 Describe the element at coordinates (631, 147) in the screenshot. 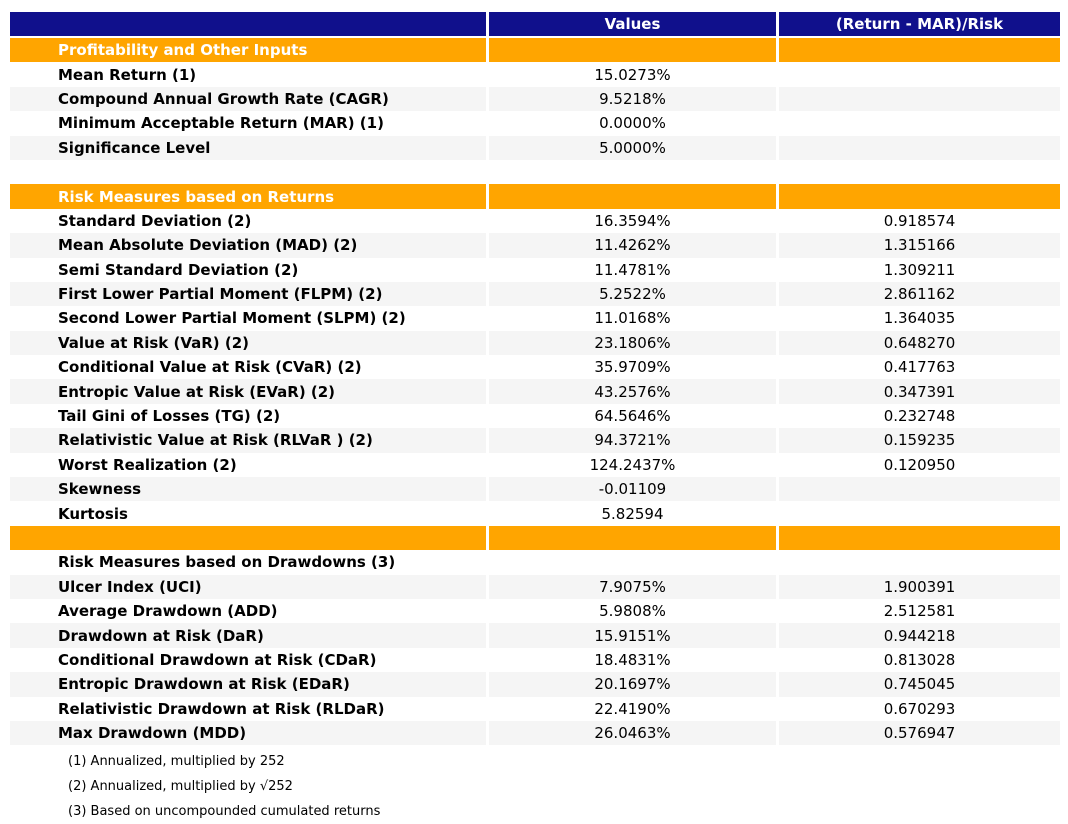

I see `cell-values: 5.0000%` at that location.